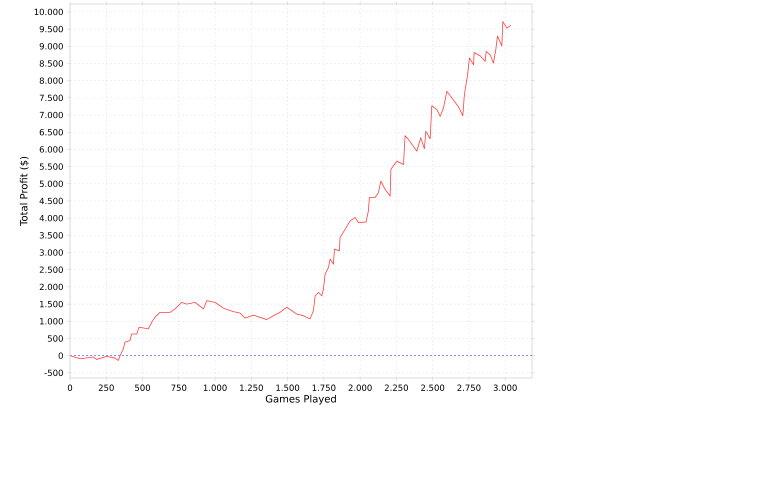 This screenshot has height=480, width=768. I want to click on x-tick-label: 2.750, so click(469, 387).